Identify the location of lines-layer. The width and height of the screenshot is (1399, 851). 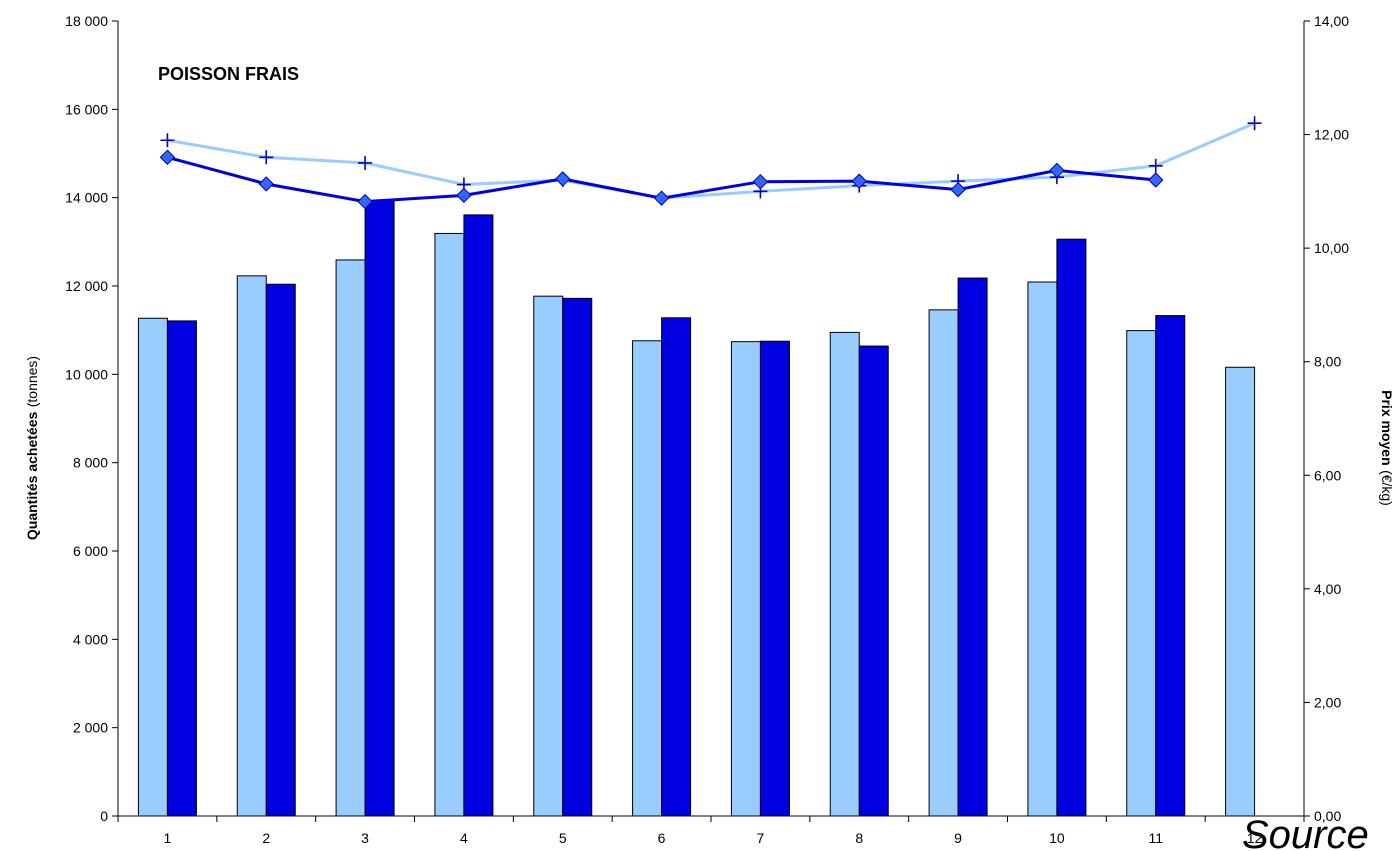
(710, 163).